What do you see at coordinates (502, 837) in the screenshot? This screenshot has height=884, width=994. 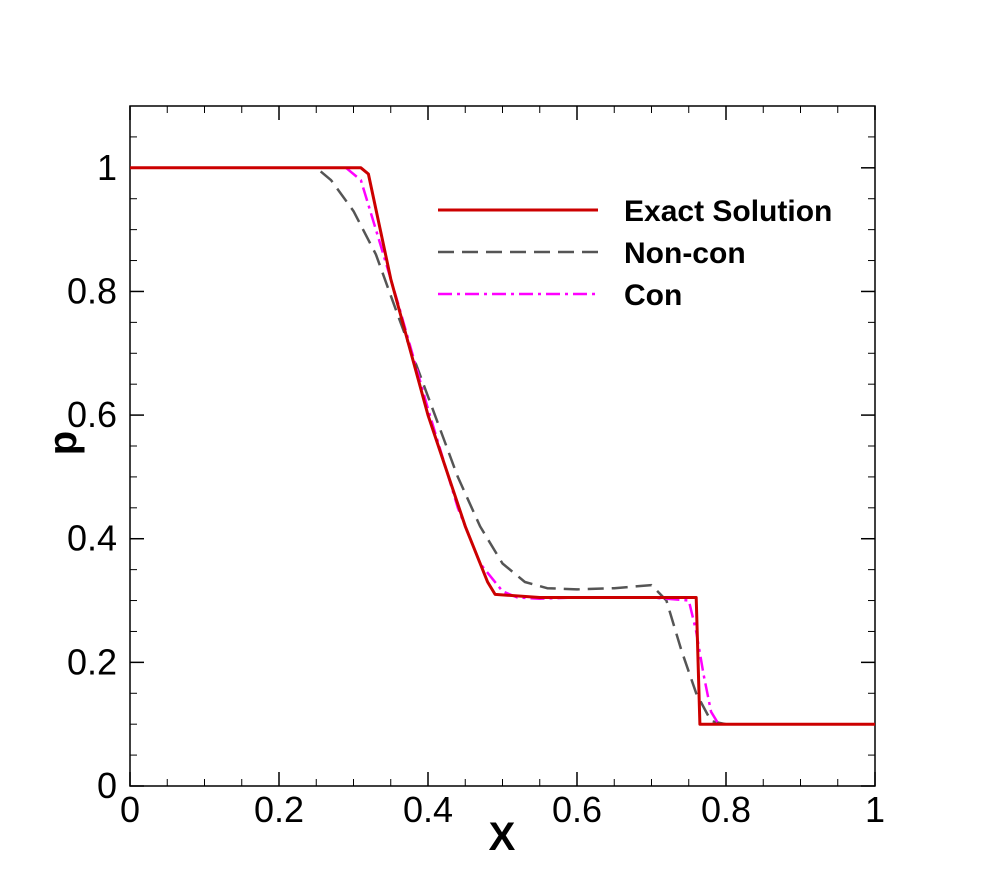 I see `x-axis-label: X` at bounding box center [502, 837].